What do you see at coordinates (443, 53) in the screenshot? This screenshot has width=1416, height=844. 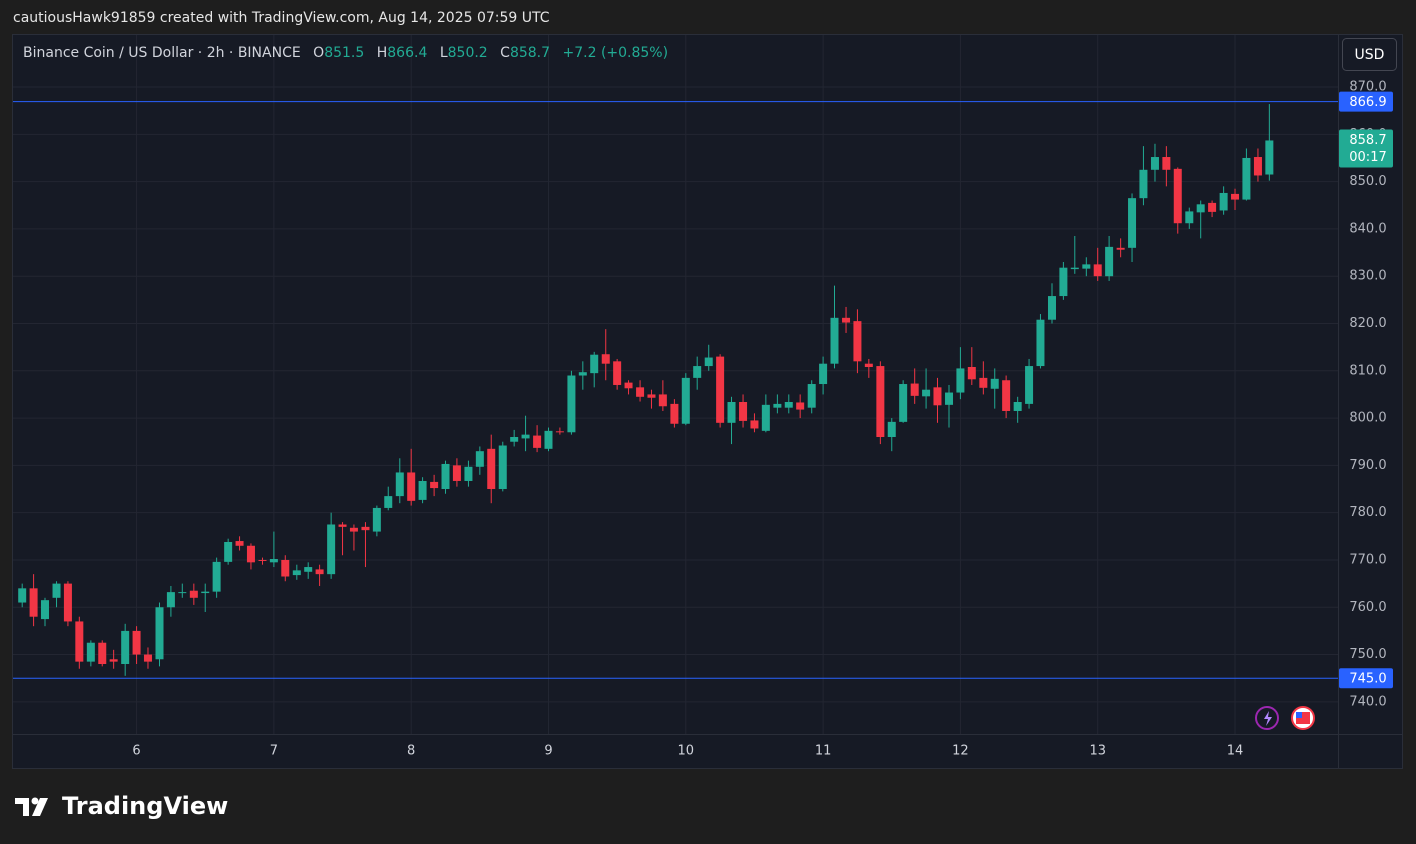 I see `ohlc-letter: L` at bounding box center [443, 53].